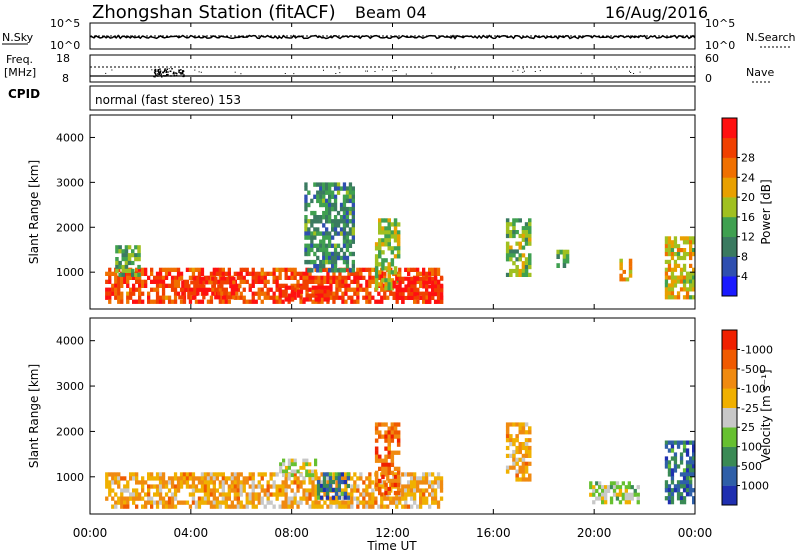 The image size is (800, 554). I want to click on cpid-value: normal (fast stereo) 153, so click(168, 100).